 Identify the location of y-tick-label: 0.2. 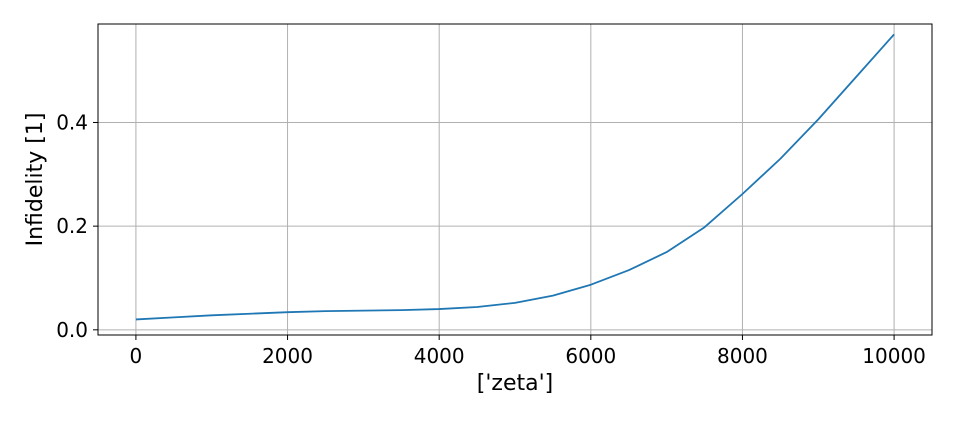
(72, 226).